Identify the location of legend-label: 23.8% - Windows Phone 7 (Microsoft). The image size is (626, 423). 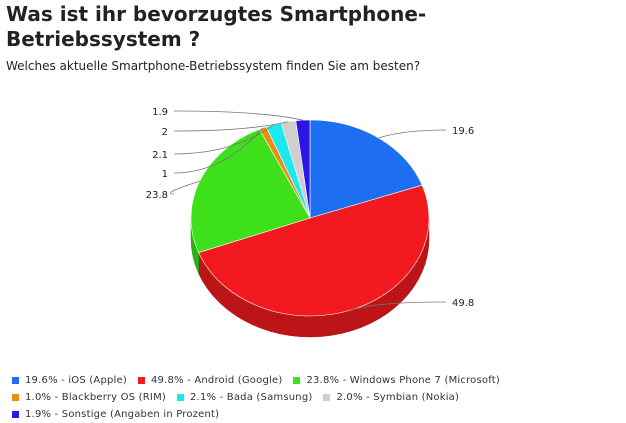
(403, 380).